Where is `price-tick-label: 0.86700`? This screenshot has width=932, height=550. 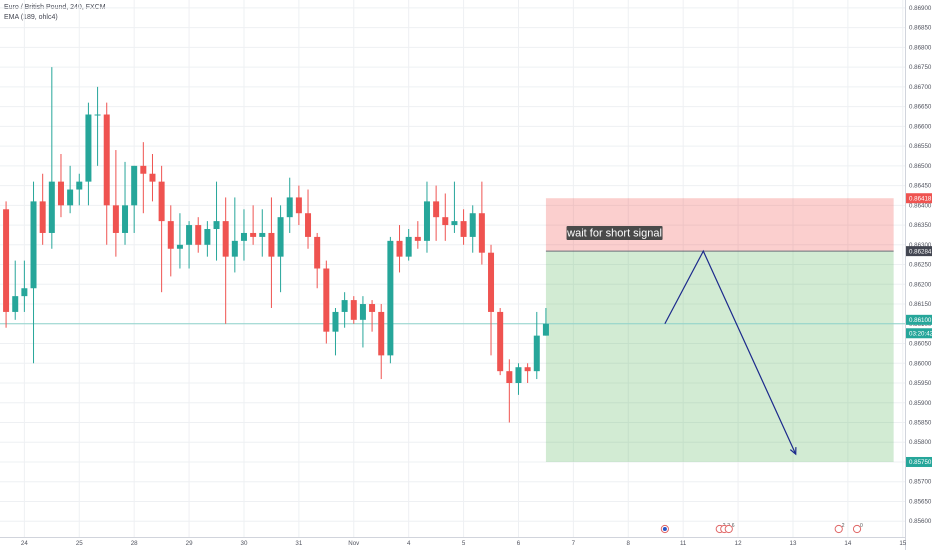
price-tick-label: 0.86700 is located at coordinates (920, 87).